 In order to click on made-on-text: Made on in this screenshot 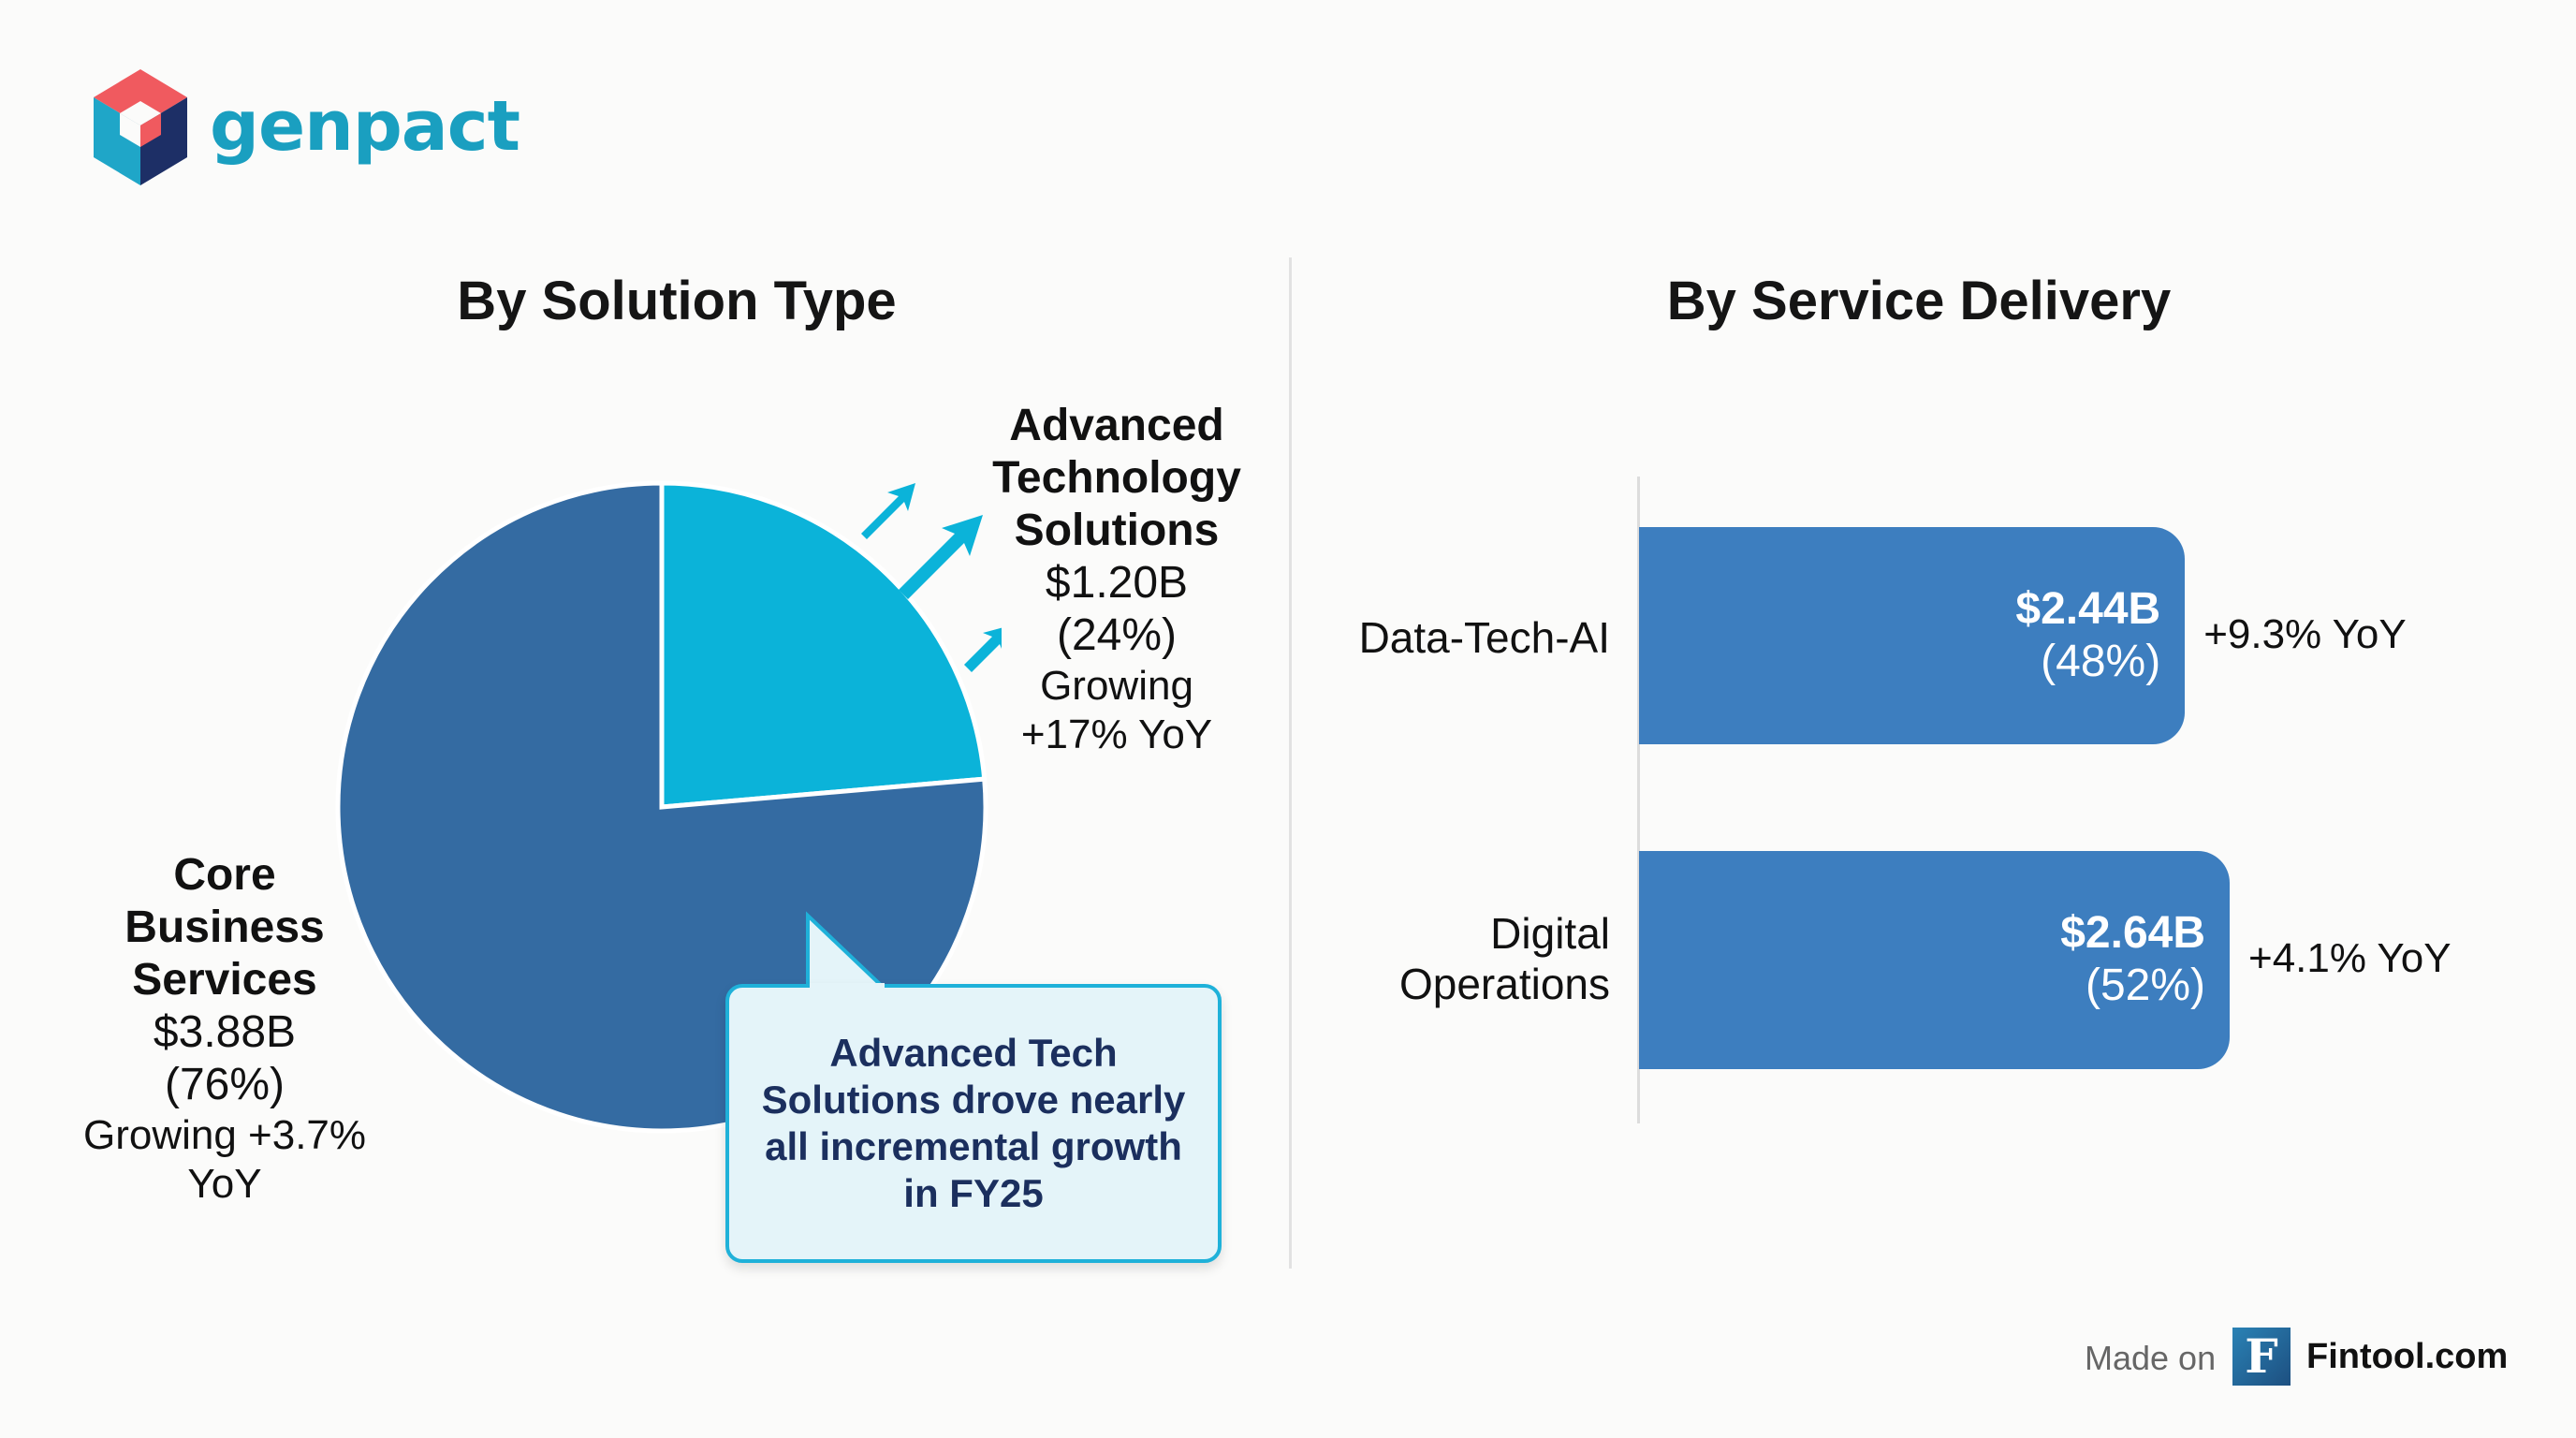, I will do `click(2151, 1358)`.